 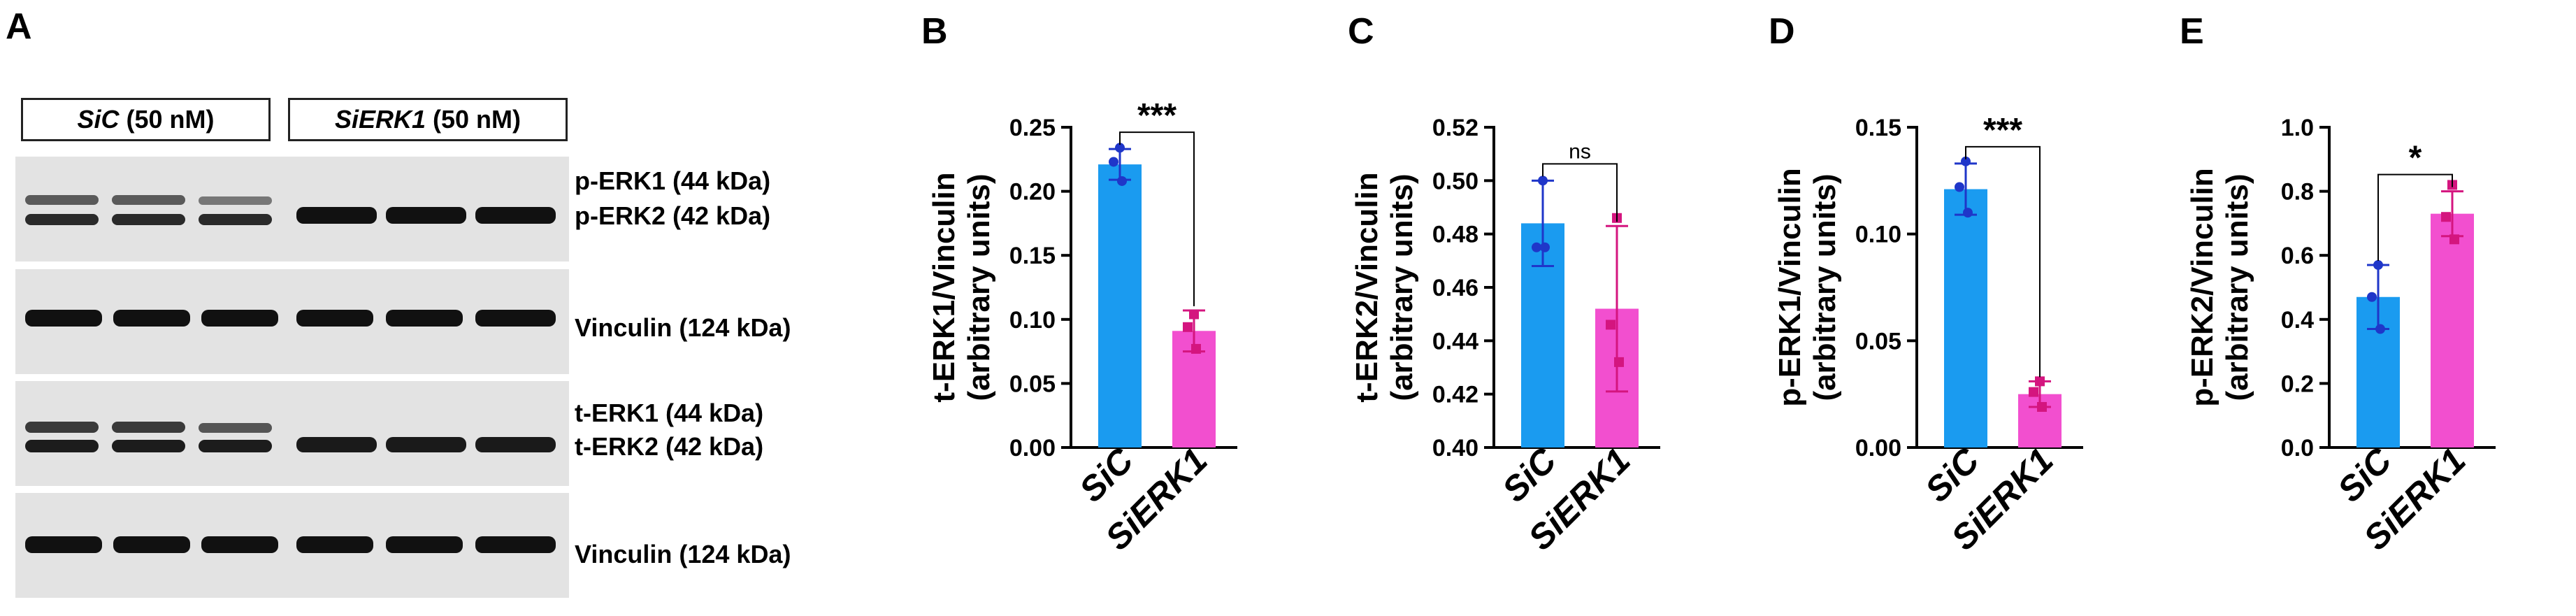 What do you see at coordinates (2297, 192) in the screenshot?
I see `y-tick-label: 0.8` at bounding box center [2297, 192].